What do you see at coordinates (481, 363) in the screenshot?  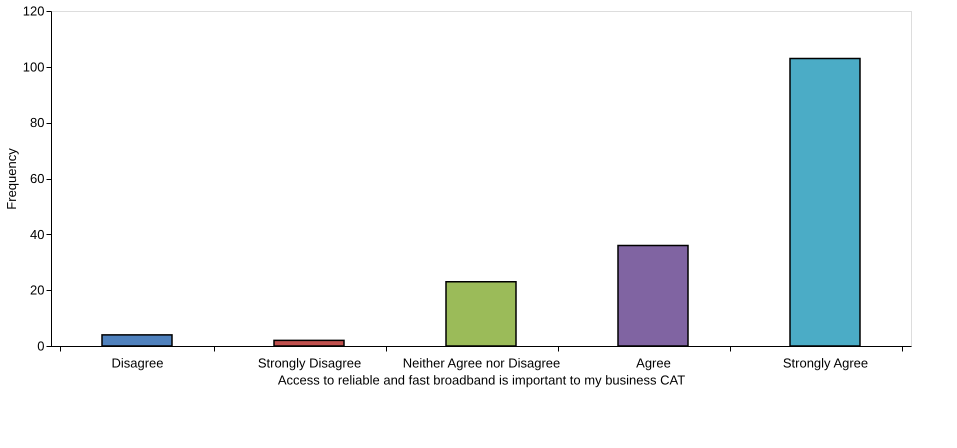 I see `x-tick-label: Neither Agree nor Disagree` at bounding box center [481, 363].